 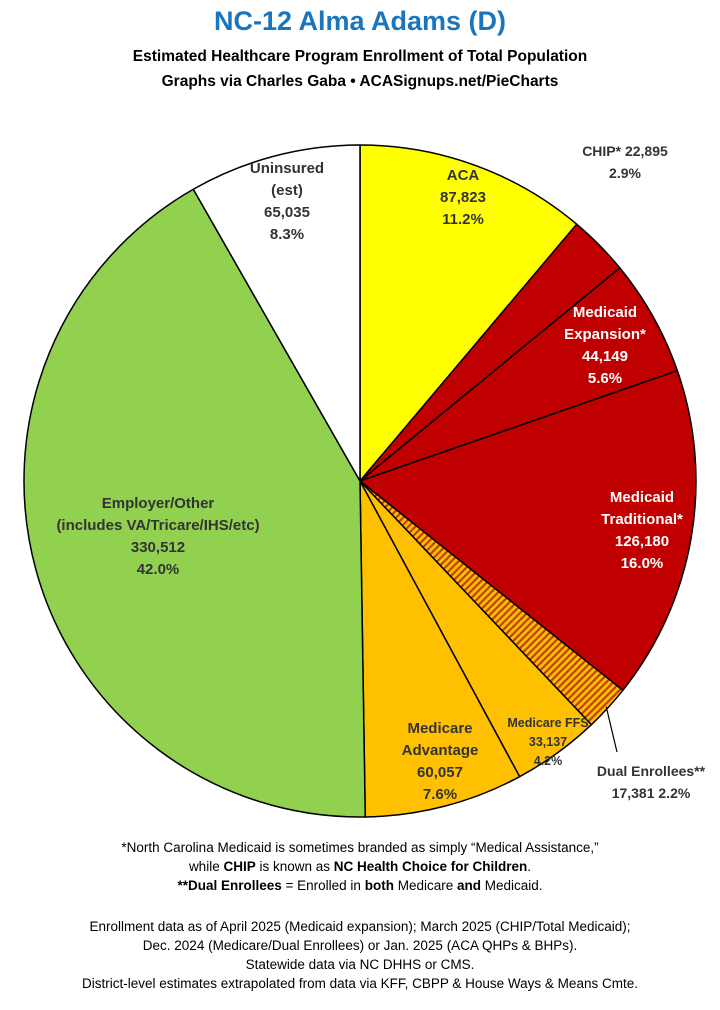 What do you see at coordinates (440, 750) in the screenshot?
I see `slice-label-medicare-advantage: Advantage` at bounding box center [440, 750].